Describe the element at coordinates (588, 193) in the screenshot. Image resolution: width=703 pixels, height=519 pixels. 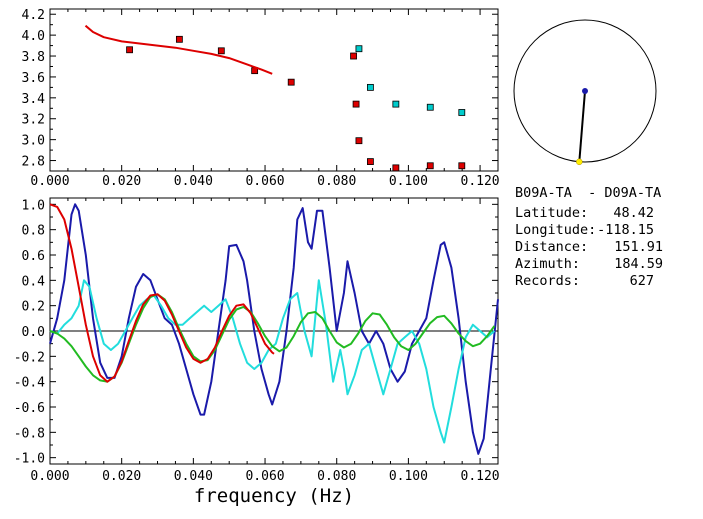
I see `station-pair: B09A-TA - D09A-TA` at that location.